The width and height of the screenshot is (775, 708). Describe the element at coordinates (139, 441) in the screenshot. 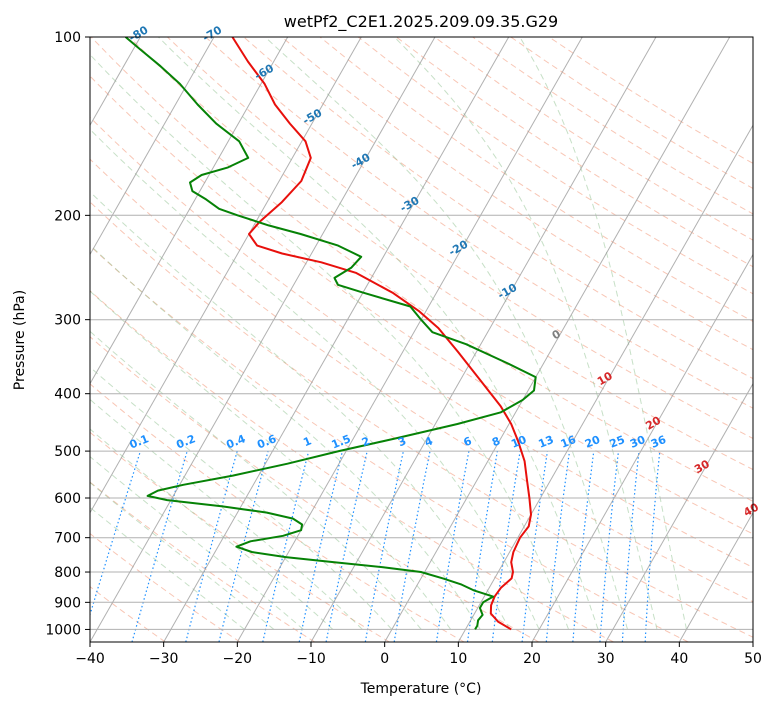

I see `mixing-ratio-label: 0.1` at that location.